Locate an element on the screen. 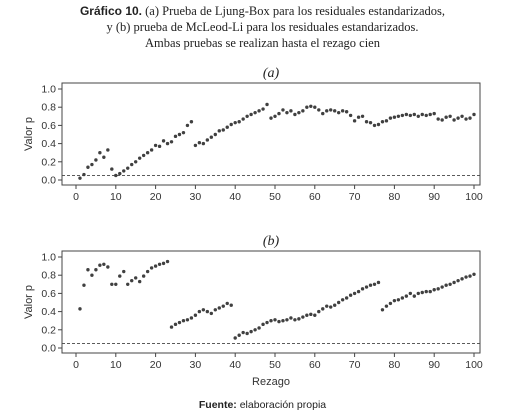 Image resolution: width=525 pixels, height=416 pixels. x-tick-label: 80 is located at coordinates (395, 197).